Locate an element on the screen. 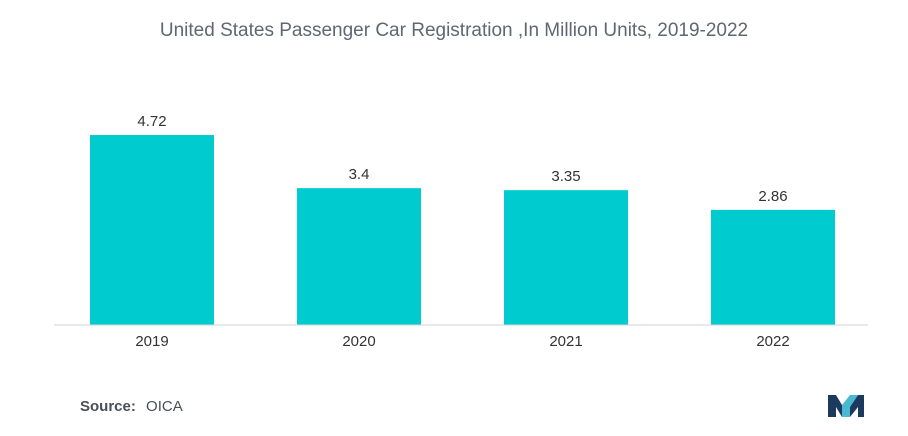  source-note: Source: OICA is located at coordinates (131, 406).